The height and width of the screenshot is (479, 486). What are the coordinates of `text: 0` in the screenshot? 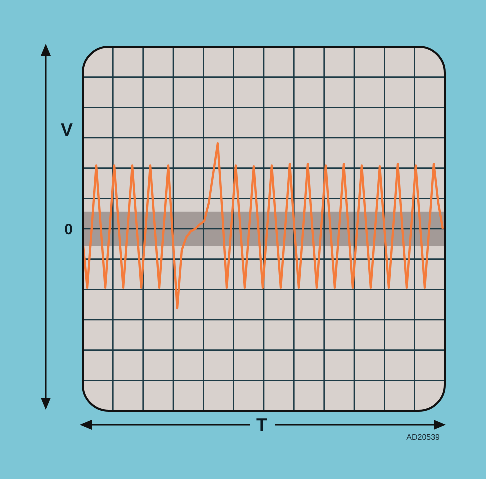 It's located at (68, 229).